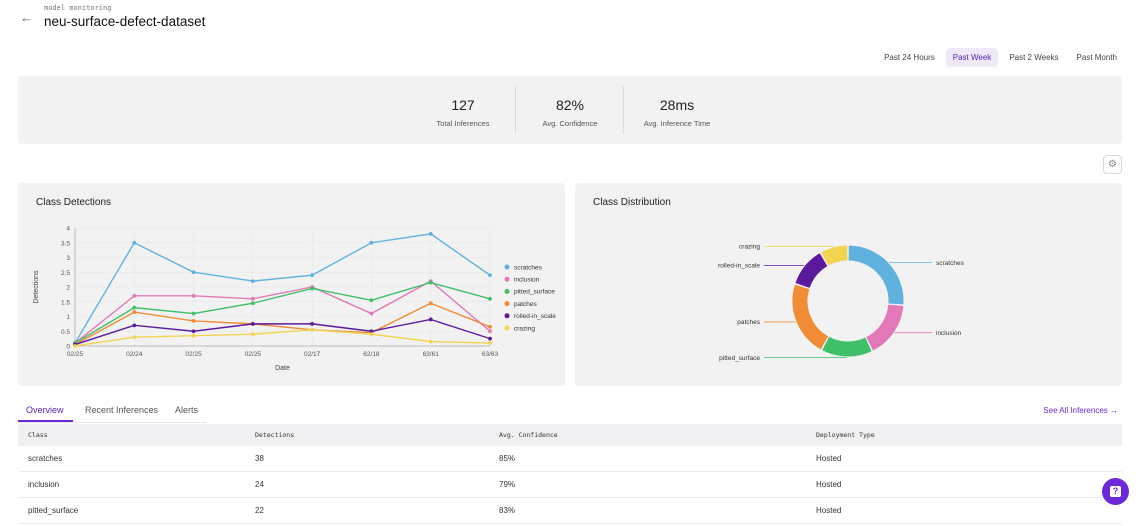  I want to click on see-all-inferences-link: See All Inferences →, so click(1080, 410).